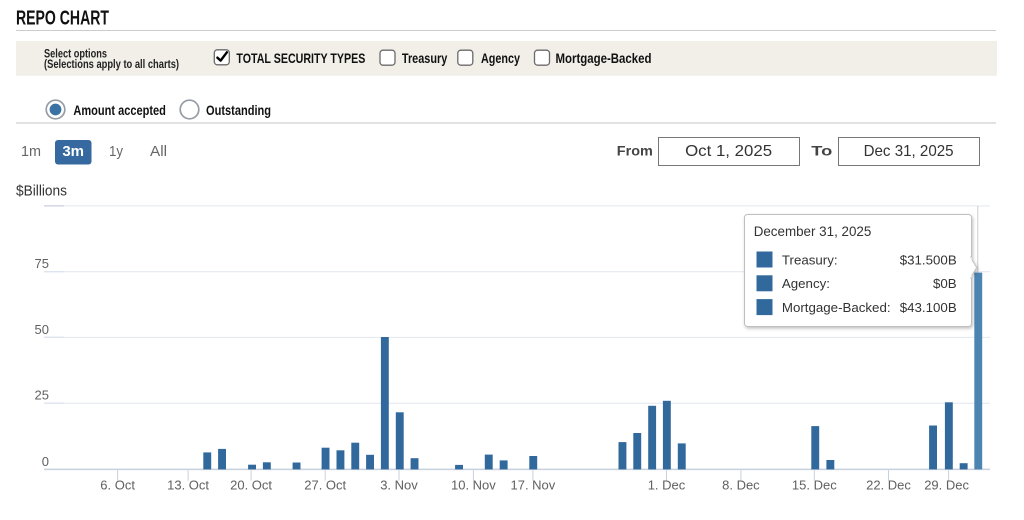 The image size is (1024, 520). What do you see at coordinates (251, 485) in the screenshot?
I see `svg-text: 20. Oct` at bounding box center [251, 485].